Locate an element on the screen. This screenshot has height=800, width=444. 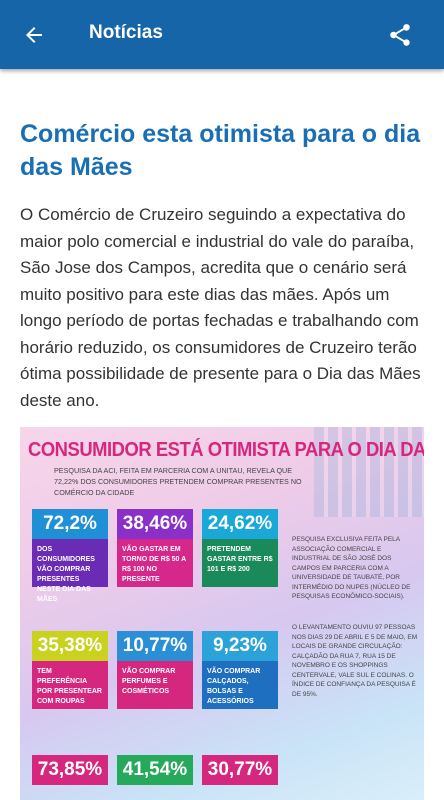
stat-card: 30,77% is located at coordinates (240, 770).